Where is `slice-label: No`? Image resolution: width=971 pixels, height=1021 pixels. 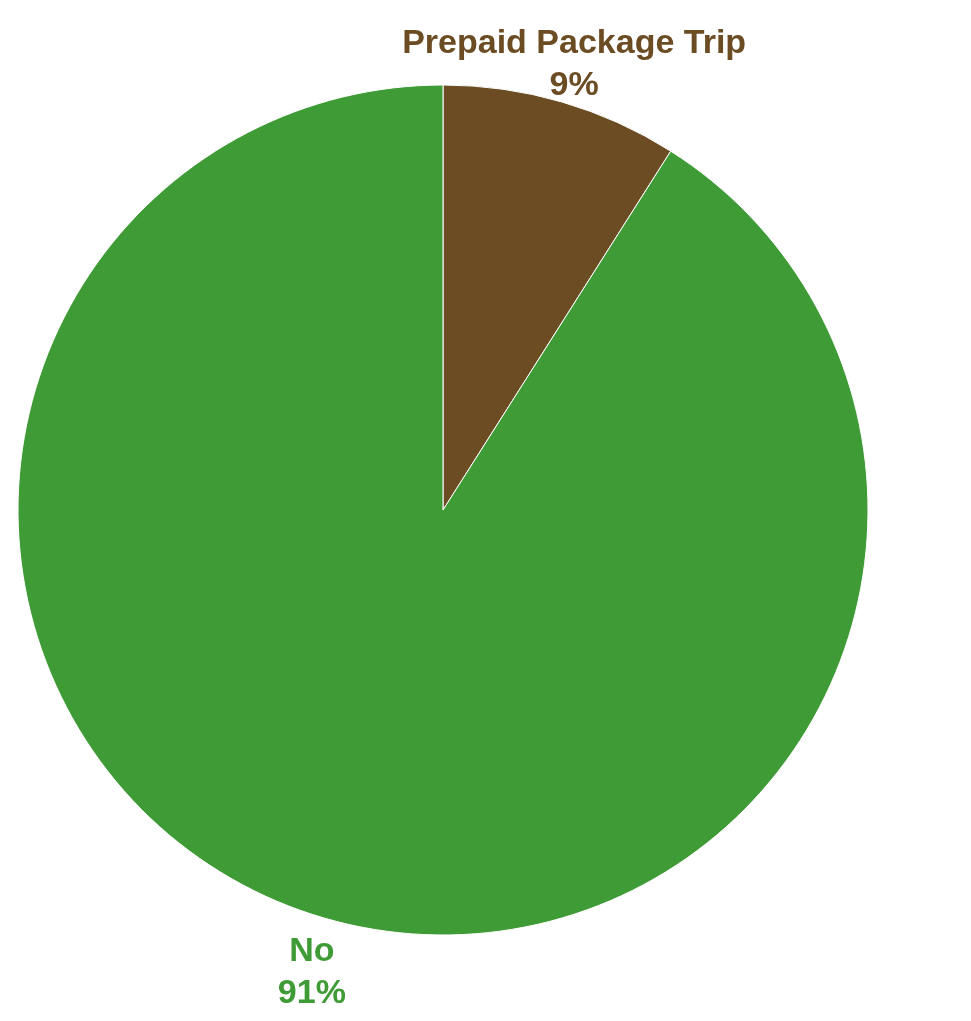
slice-label: No is located at coordinates (312, 949).